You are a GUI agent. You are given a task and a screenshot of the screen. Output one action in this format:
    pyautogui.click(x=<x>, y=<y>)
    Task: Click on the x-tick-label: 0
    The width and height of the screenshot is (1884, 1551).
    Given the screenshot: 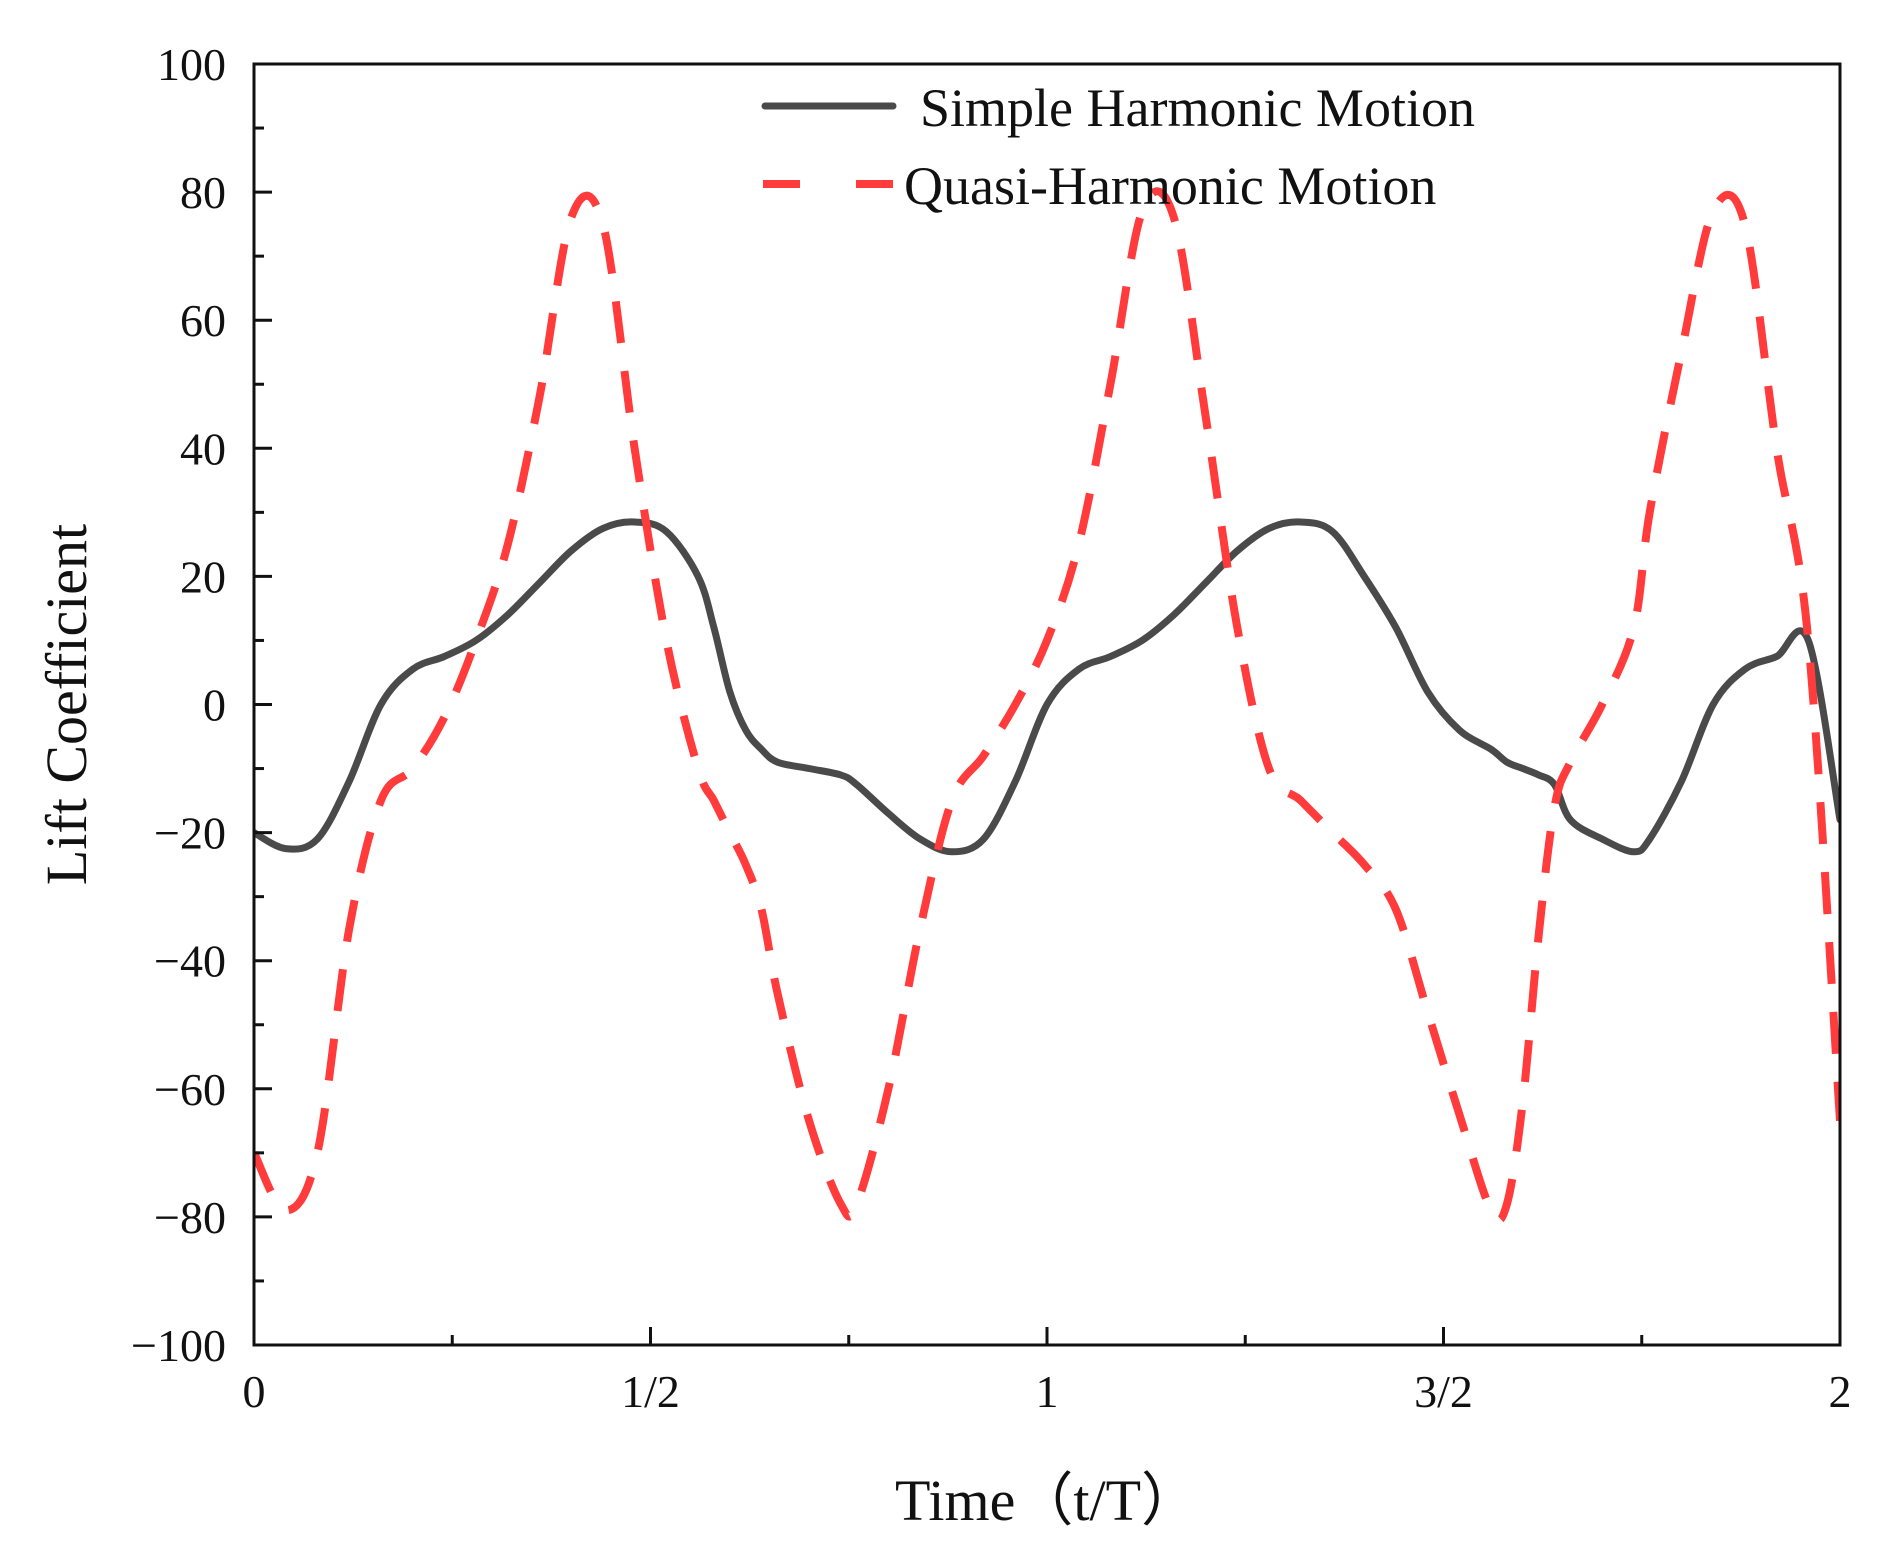 What is the action you would take?
    pyautogui.click(x=254, y=1391)
    